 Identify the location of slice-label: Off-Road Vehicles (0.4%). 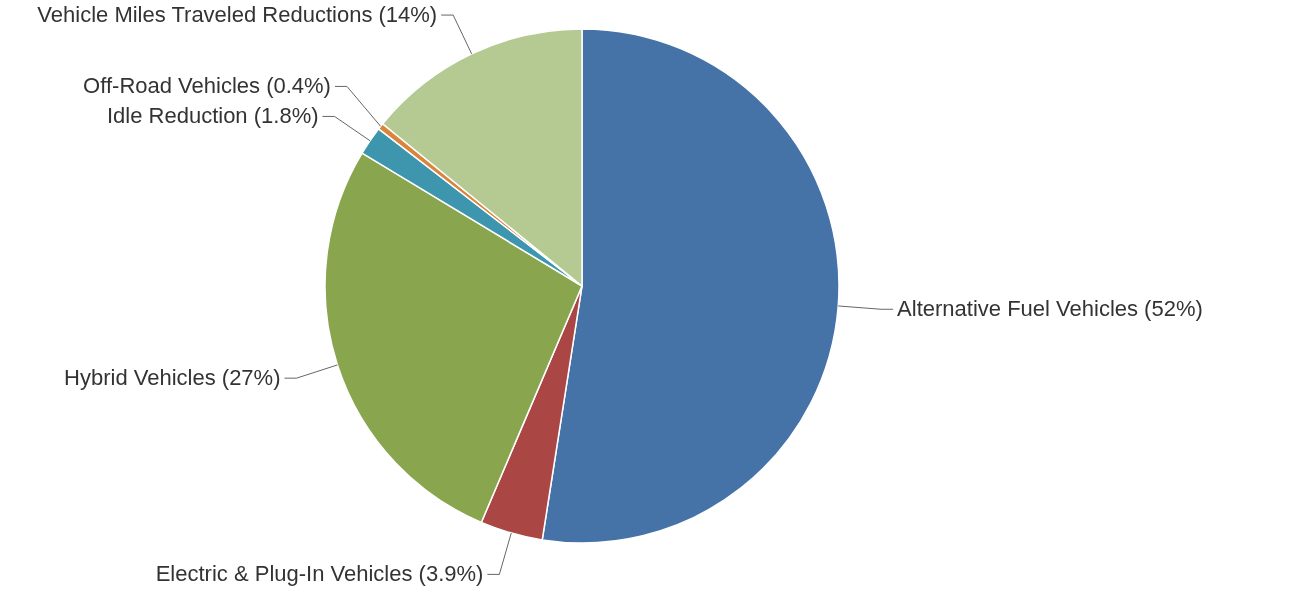
(207, 86).